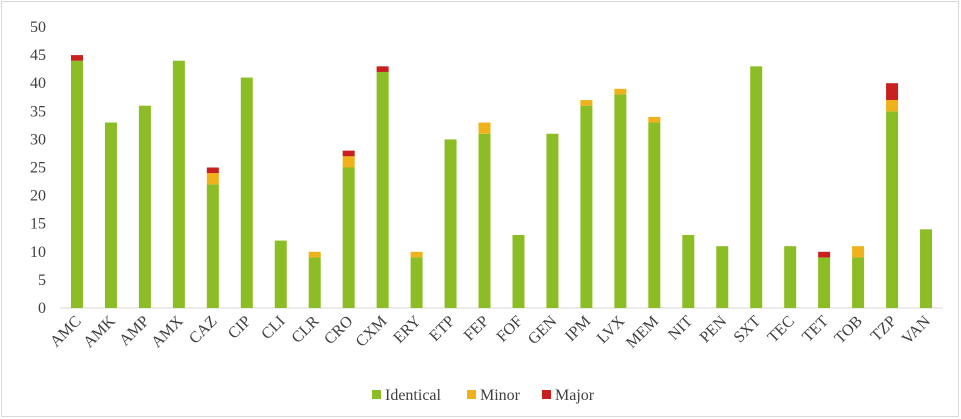 The height and width of the screenshot is (419, 961). What do you see at coordinates (38, 139) in the screenshot?
I see `y-tick-label: 30` at bounding box center [38, 139].